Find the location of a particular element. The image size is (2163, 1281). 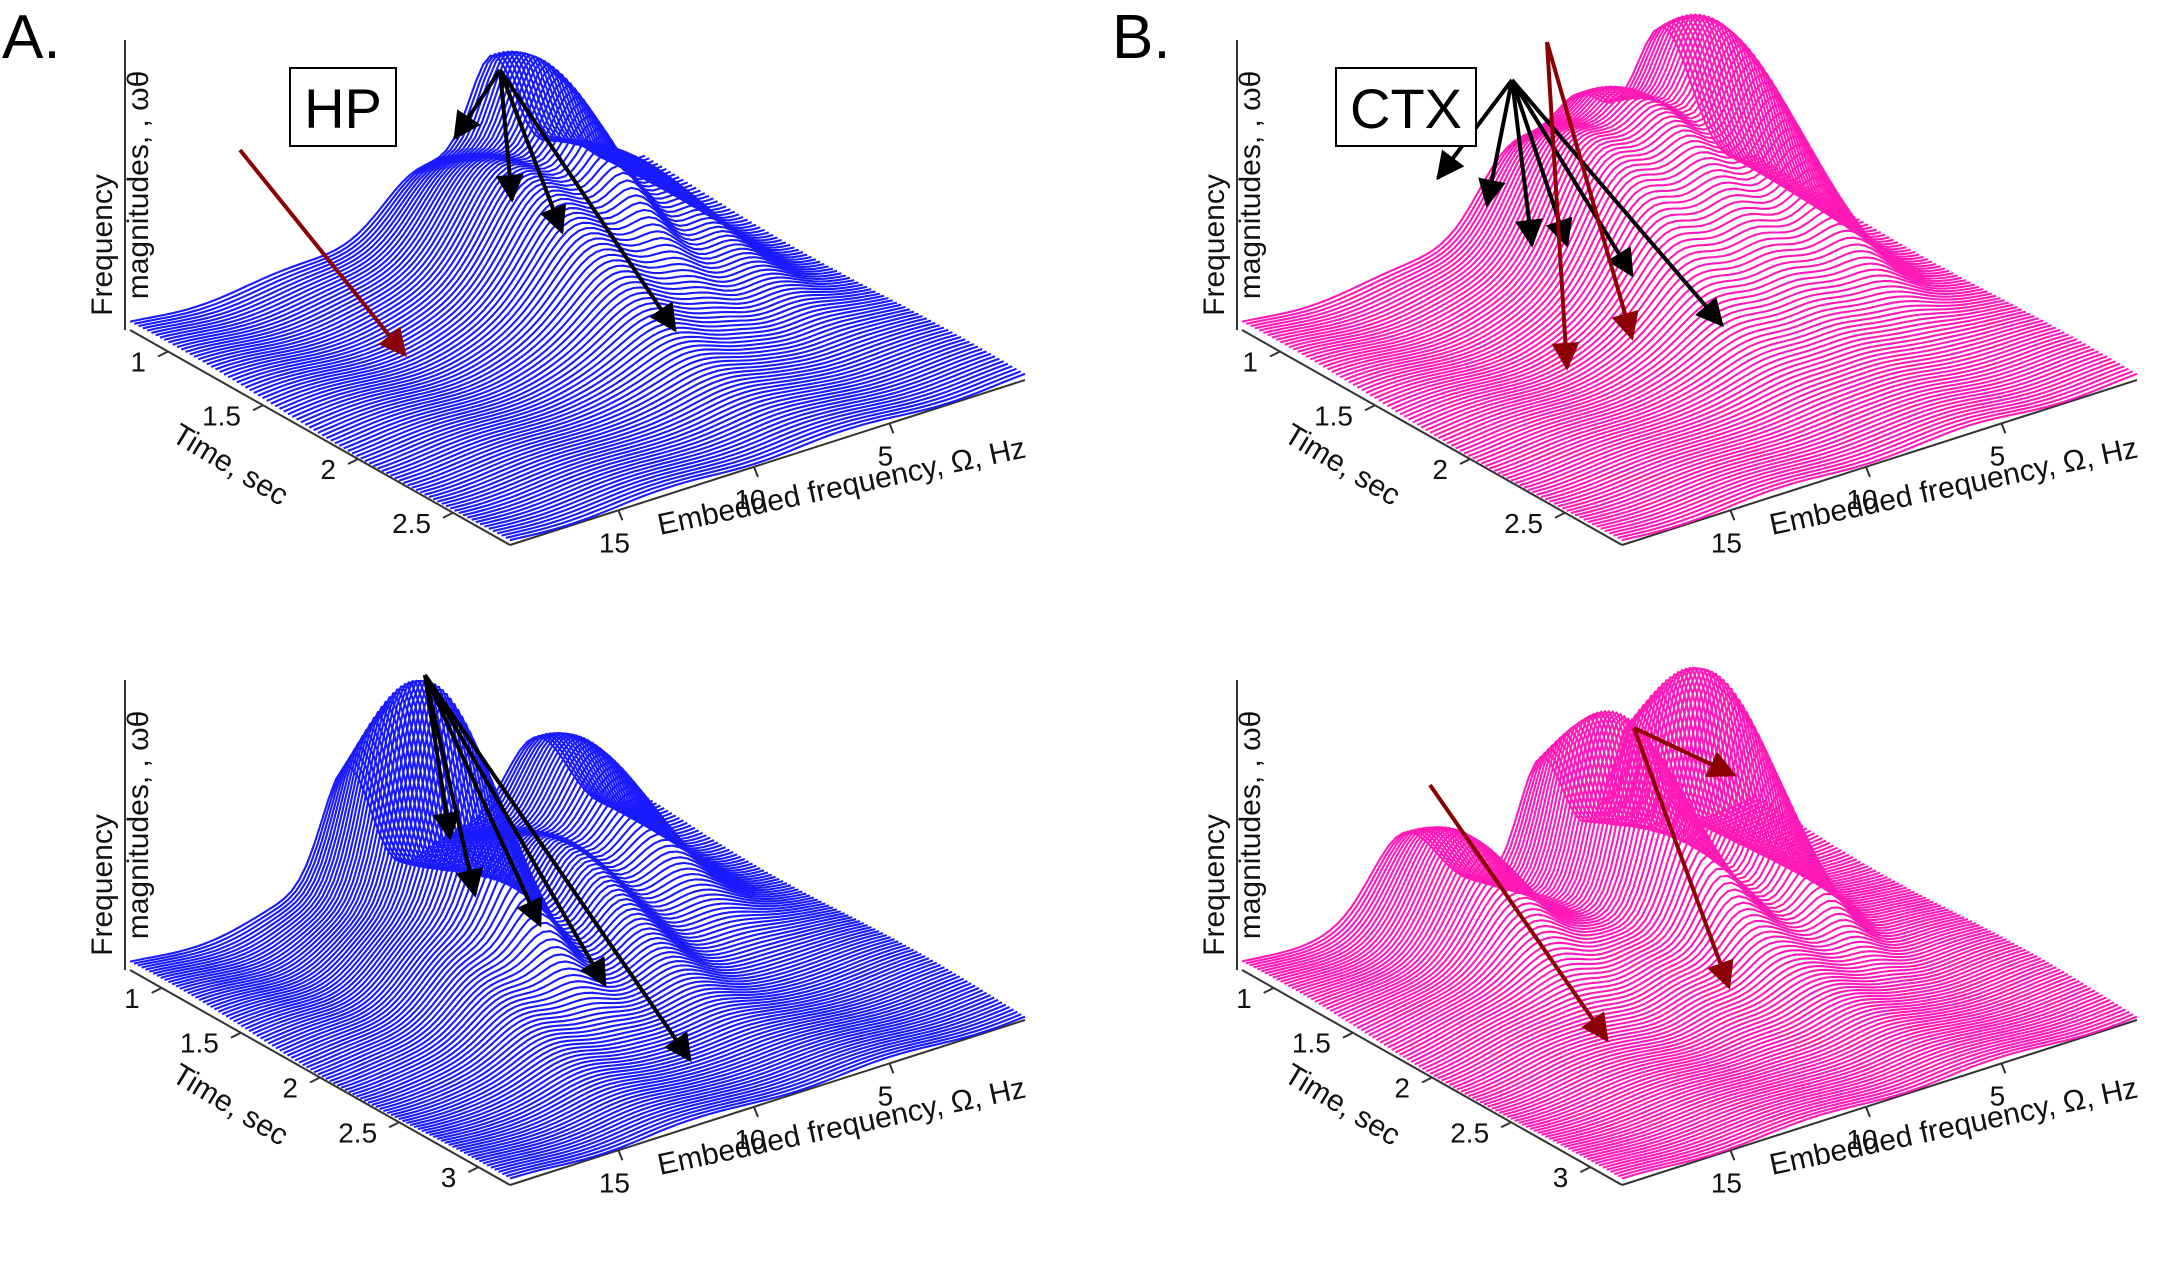

time-tick-label: 1.5 is located at coordinates (221, 415).